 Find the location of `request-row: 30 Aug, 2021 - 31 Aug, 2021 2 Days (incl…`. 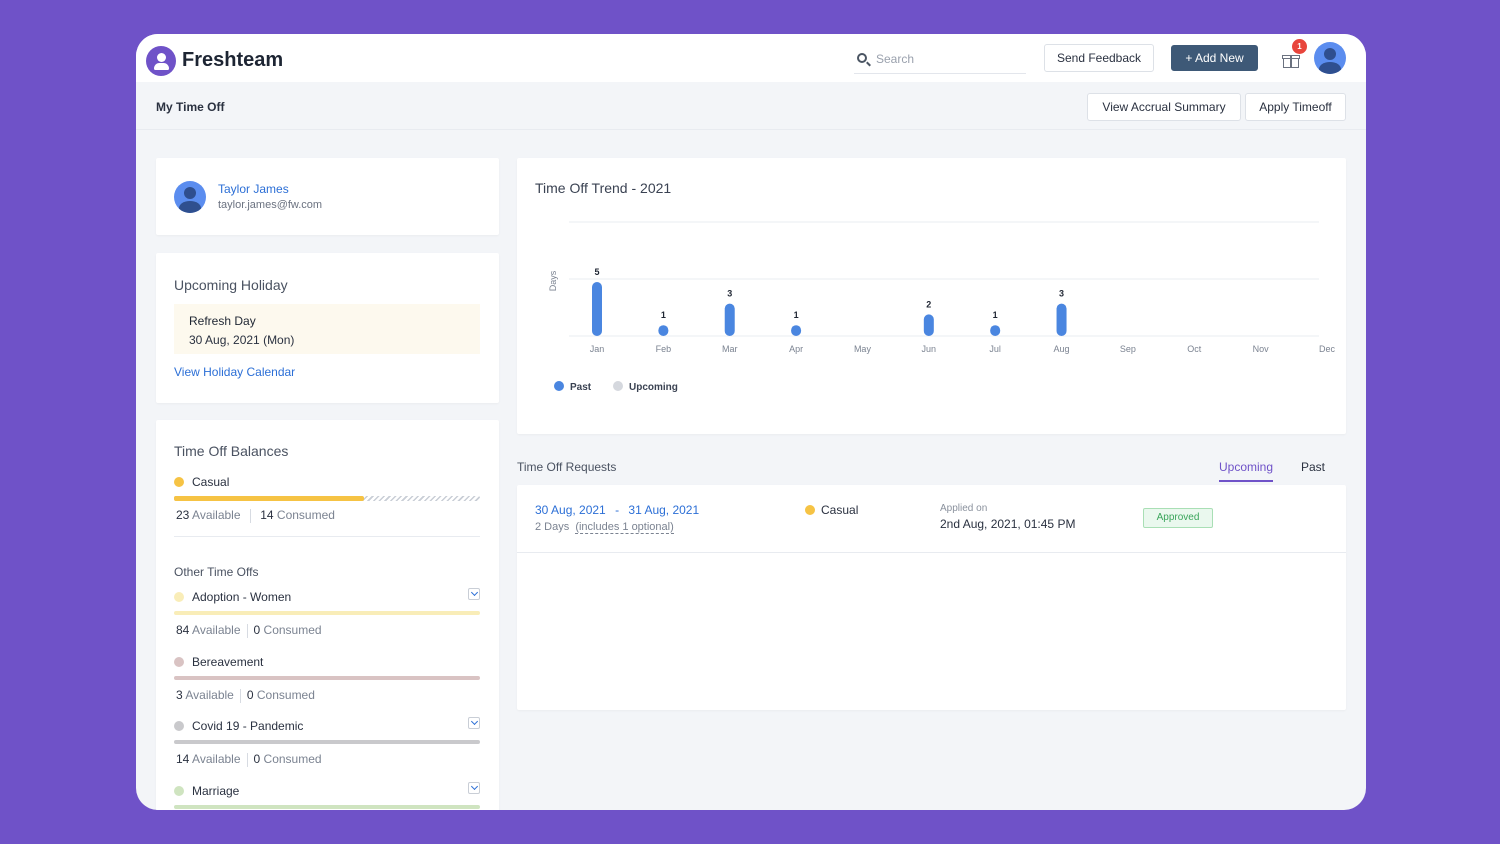

request-row: 30 Aug, 2021 - 31 Aug, 2021 2 Days (incl… is located at coordinates (931, 519).